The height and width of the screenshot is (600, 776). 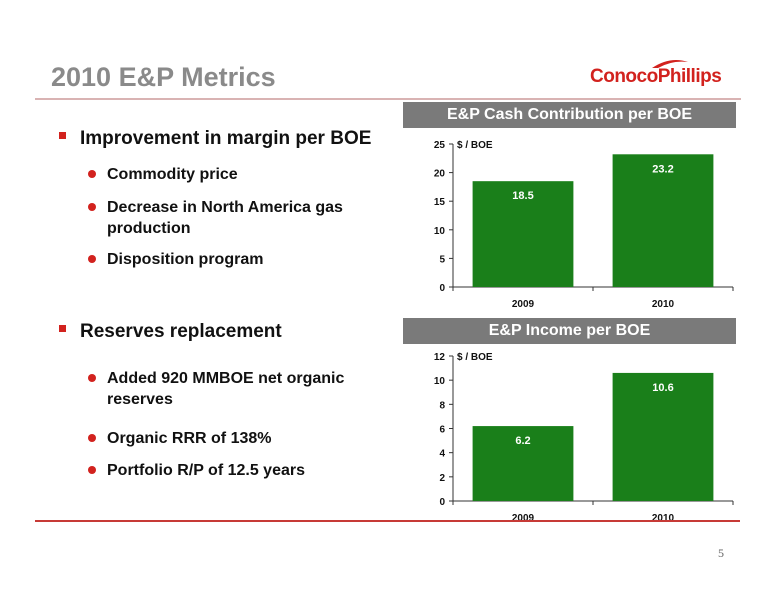 I want to click on cash-contribution-chart-title: E&P Cash Contribution per BOE, so click(x=569, y=115).